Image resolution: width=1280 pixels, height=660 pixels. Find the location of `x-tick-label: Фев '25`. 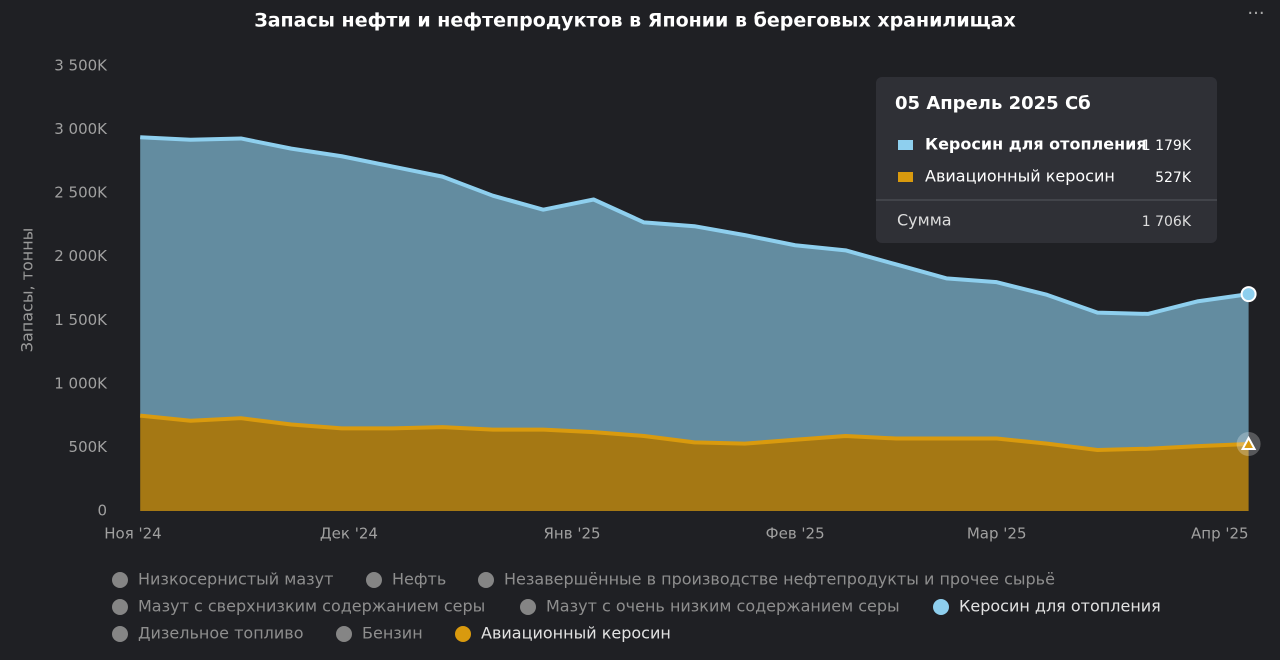

x-tick-label: Фев '25 is located at coordinates (795, 534).